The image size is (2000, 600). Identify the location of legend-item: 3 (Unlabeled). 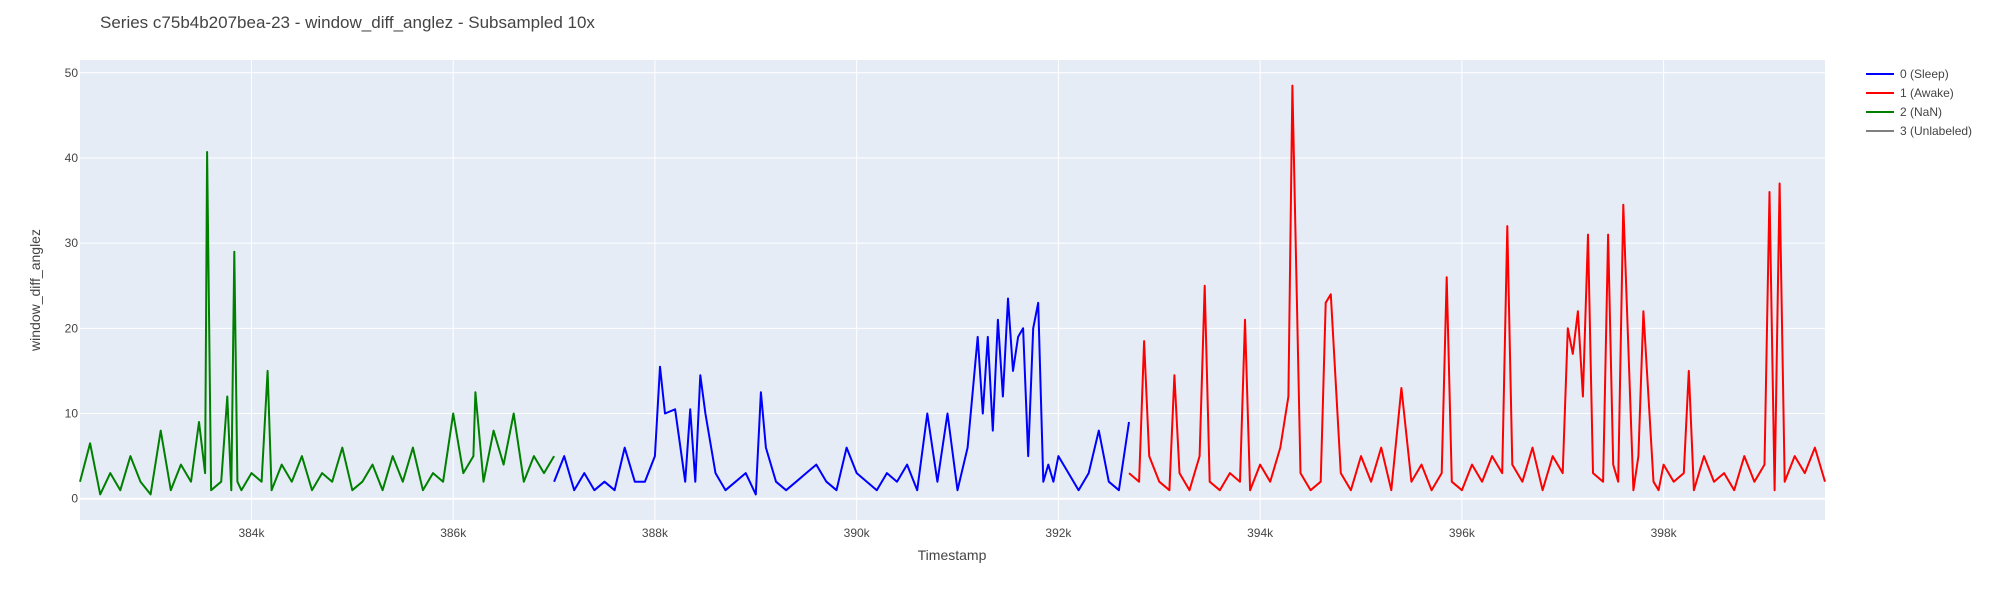
(1919, 131).